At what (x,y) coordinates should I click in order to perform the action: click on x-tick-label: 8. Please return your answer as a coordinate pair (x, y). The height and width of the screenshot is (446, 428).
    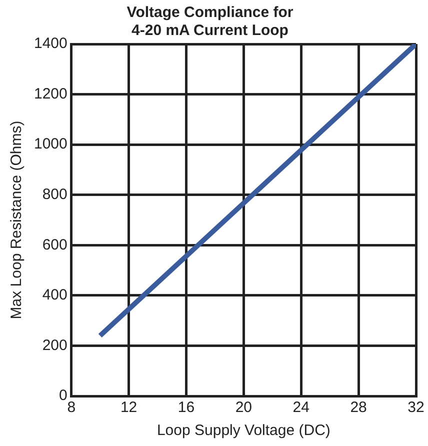
    Looking at the image, I should click on (71, 407).